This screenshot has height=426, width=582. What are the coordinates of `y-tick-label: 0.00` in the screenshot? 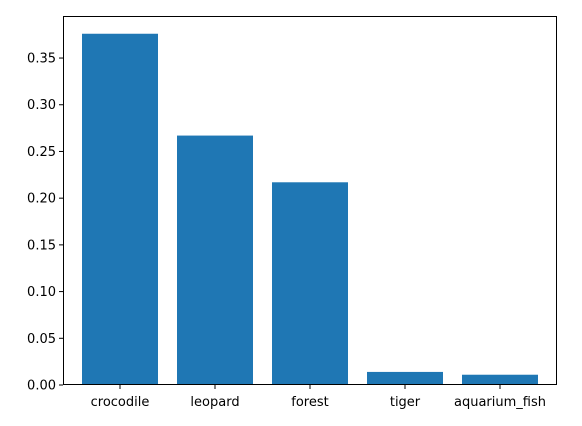 It's located at (41, 386).